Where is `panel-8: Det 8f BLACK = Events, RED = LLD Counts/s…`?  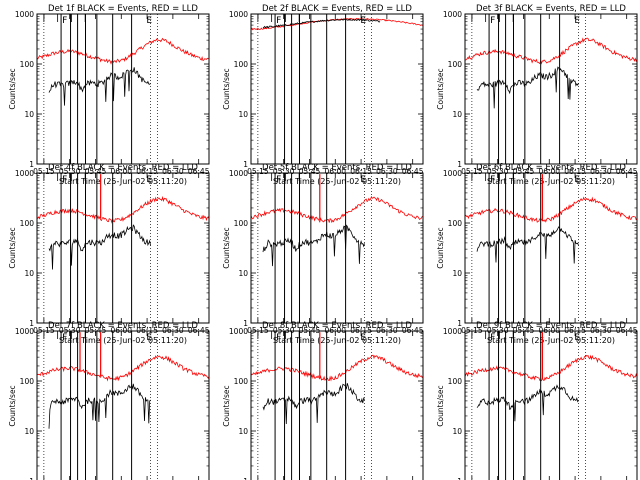 panel-8: Det 8f BLACK = Events, RED = LLD Counts/s… is located at coordinates (323, 400).